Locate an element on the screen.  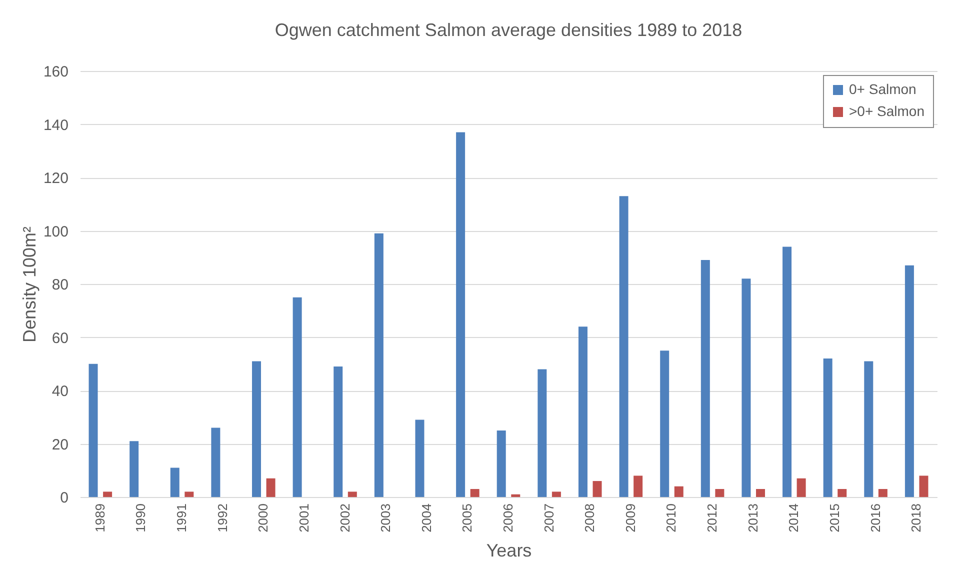
y-tick-label: 120 is located at coordinates (55, 178).